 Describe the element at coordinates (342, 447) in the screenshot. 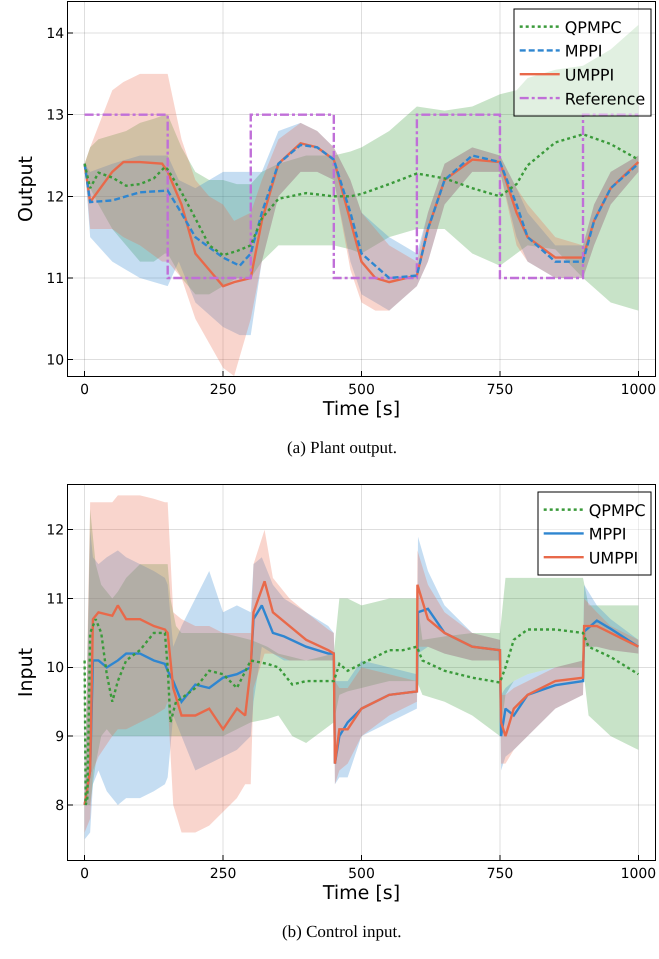

I see `text: (a) Plant output.` at that location.